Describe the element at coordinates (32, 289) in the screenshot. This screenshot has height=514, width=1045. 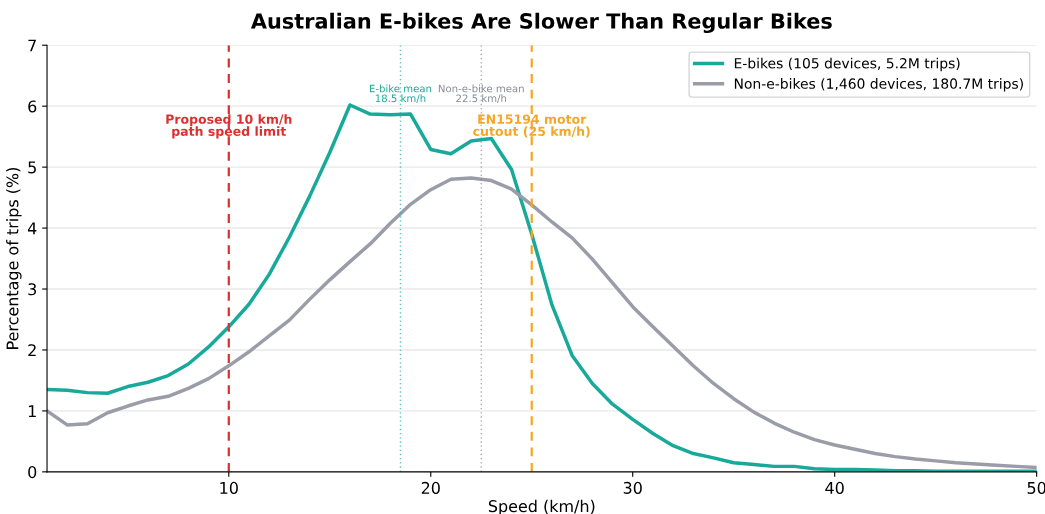
I see `y-tick-label: 3` at that location.